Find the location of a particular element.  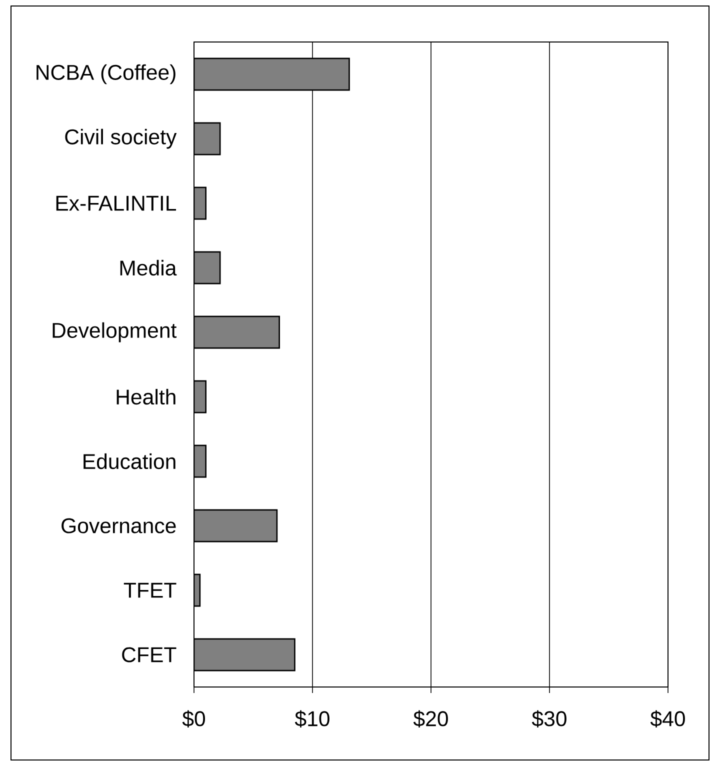

y-tick-label: Health is located at coordinates (146, 396).